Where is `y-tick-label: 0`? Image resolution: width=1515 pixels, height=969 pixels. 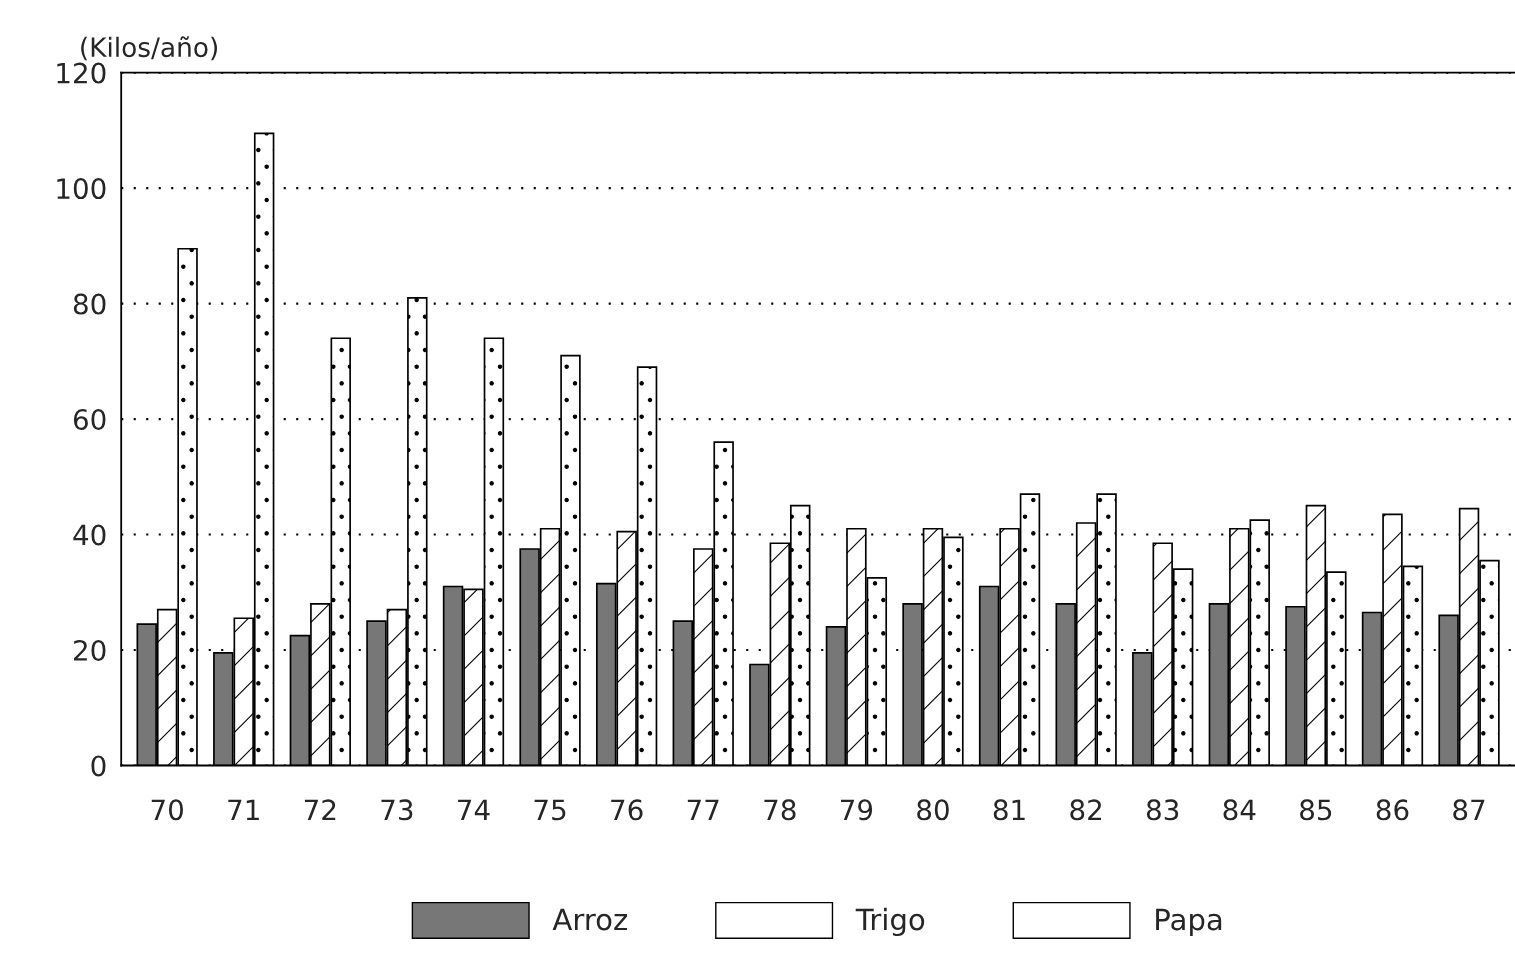 y-tick-label: 0 is located at coordinates (98, 766).